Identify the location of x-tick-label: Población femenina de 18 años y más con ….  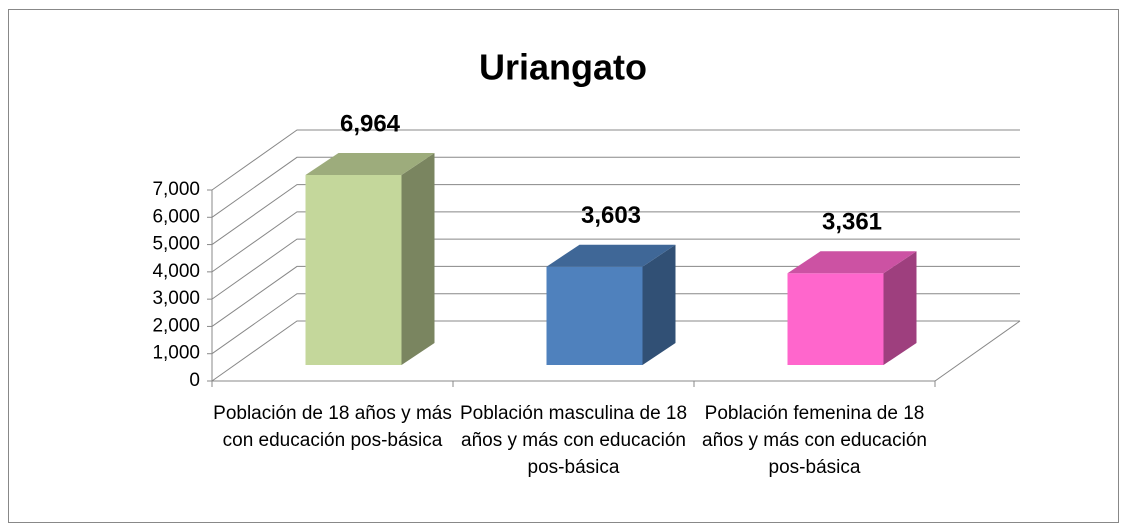
(814, 440).